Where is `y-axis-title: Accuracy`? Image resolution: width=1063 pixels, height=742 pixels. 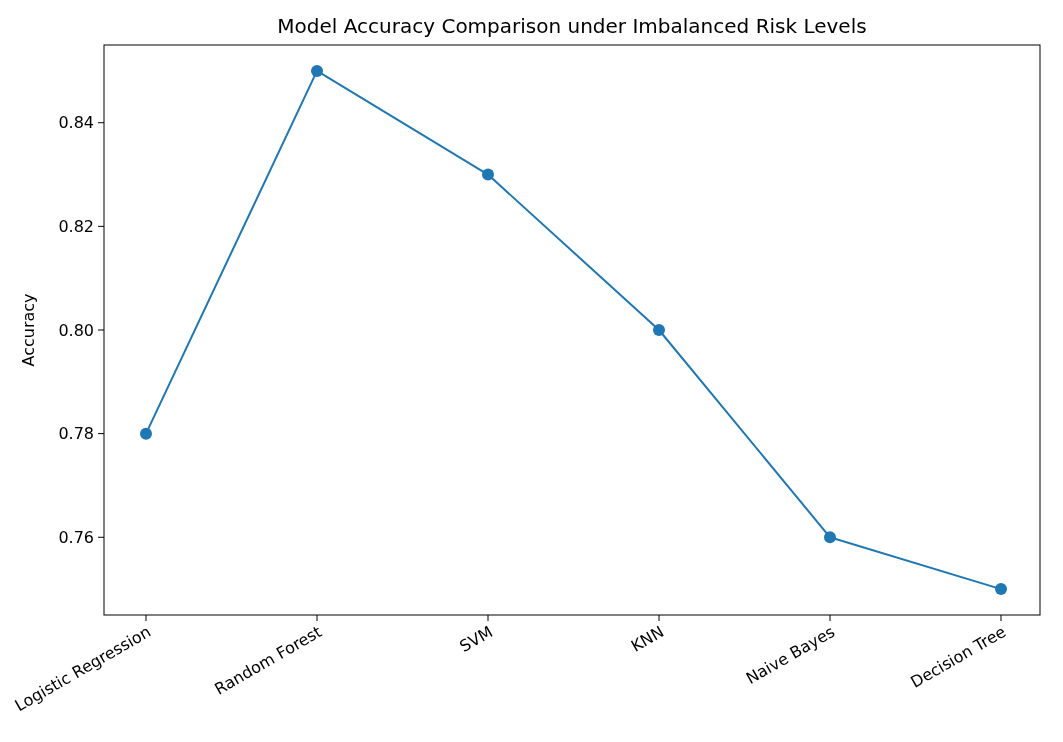 y-axis-title: Accuracy is located at coordinates (28, 330).